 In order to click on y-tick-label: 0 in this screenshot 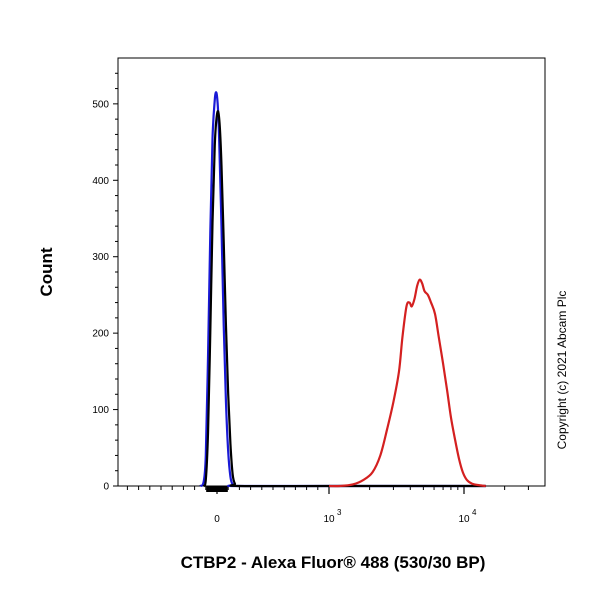, I will do `click(106, 487)`.